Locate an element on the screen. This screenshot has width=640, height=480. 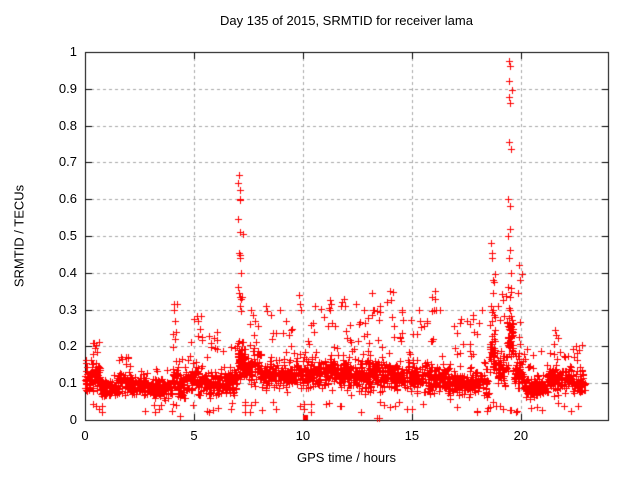
x-axis-label: GPS time / hours is located at coordinates (346, 457).